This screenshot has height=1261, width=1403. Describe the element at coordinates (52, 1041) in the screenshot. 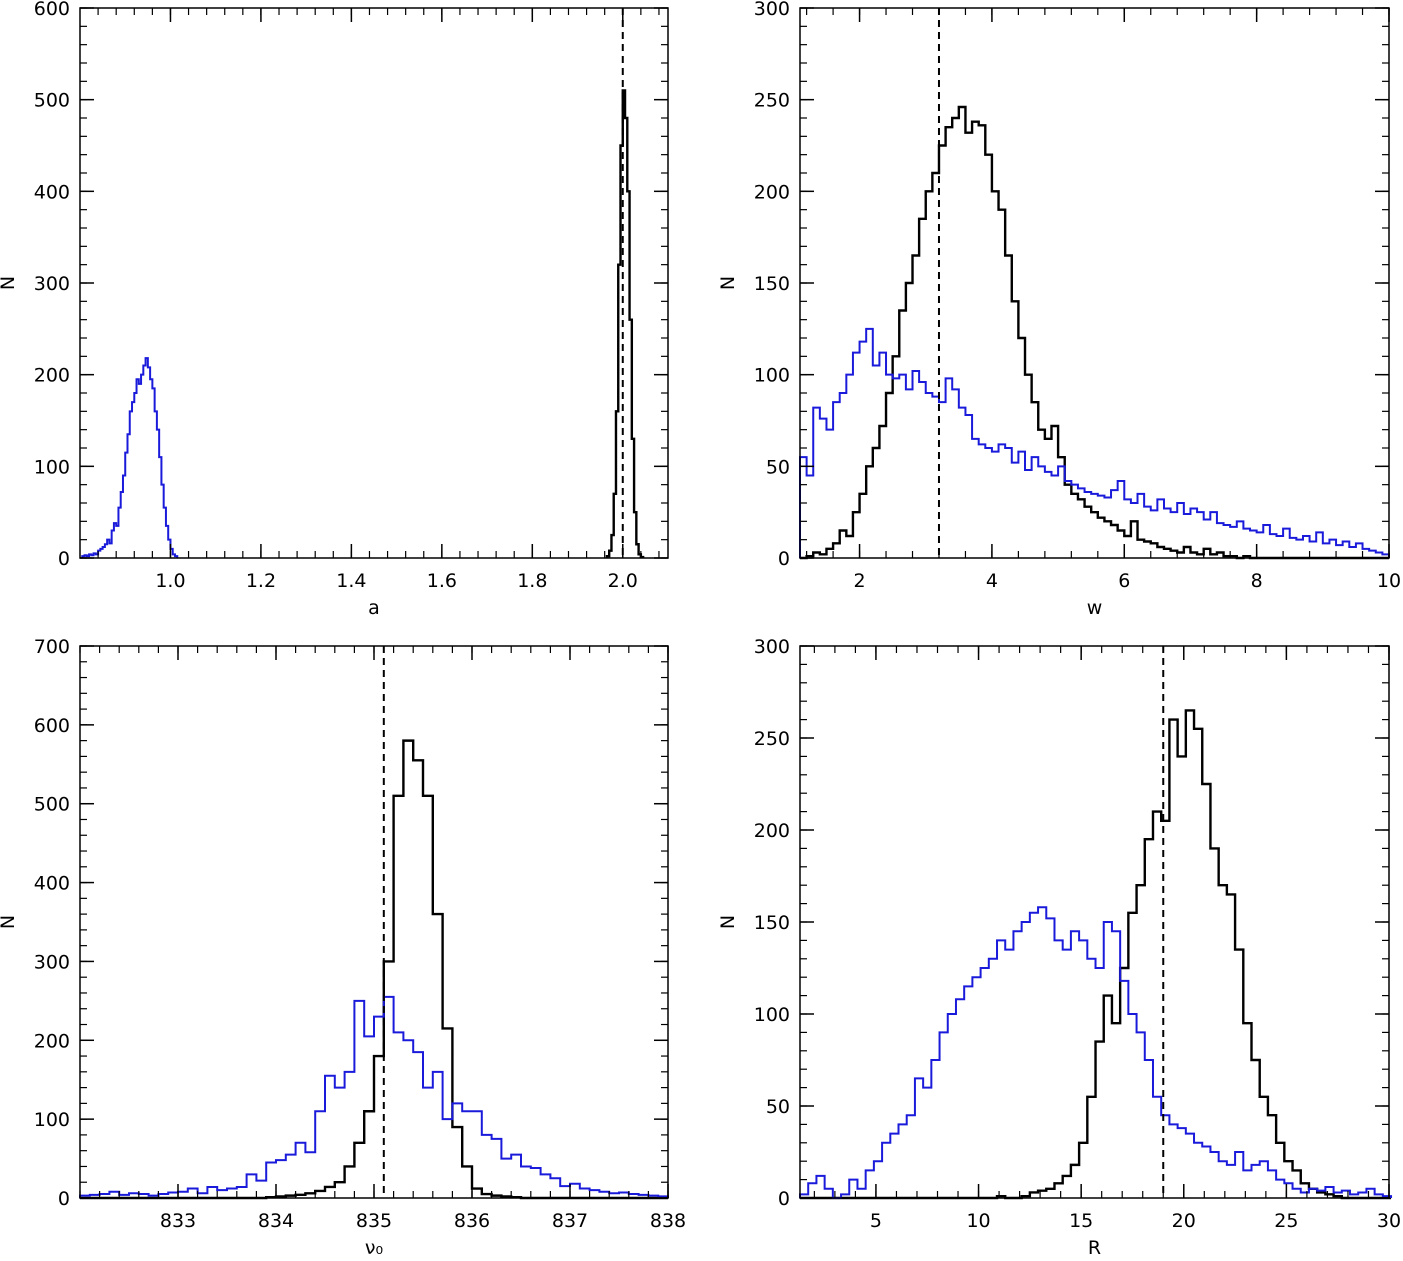

I see `panel-2-ytick-label: 200` at that location.